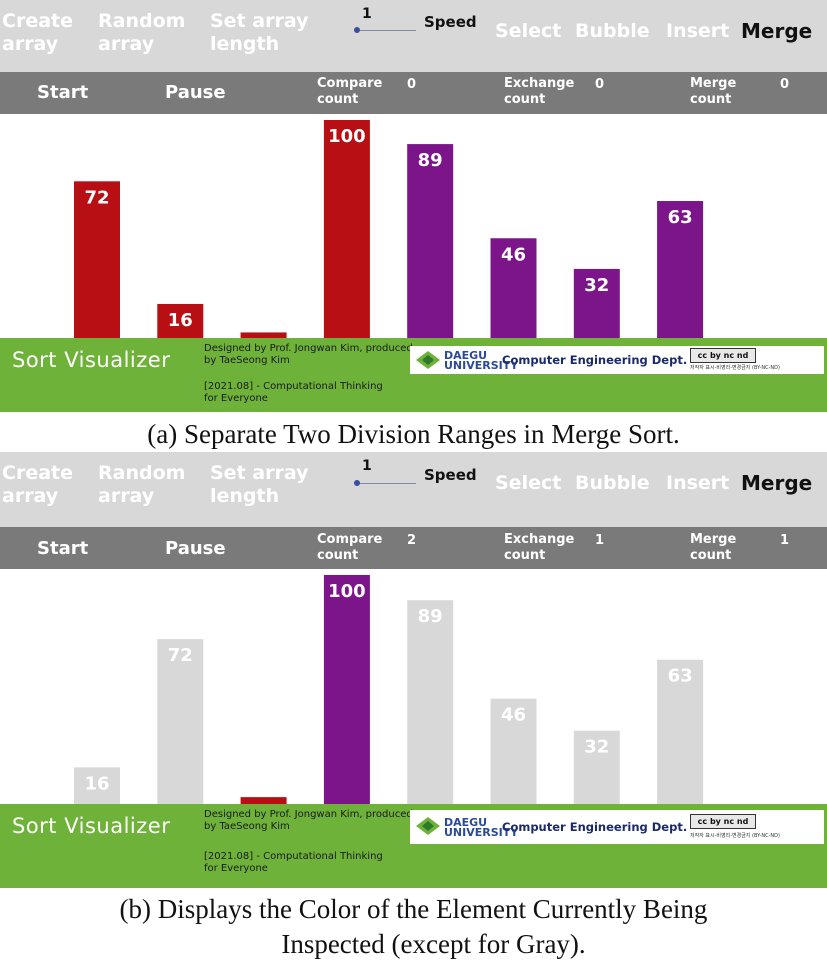 The image size is (827, 968). Describe the element at coordinates (785, 84) in the screenshot. I see `merge-count-value: 0` at that location.